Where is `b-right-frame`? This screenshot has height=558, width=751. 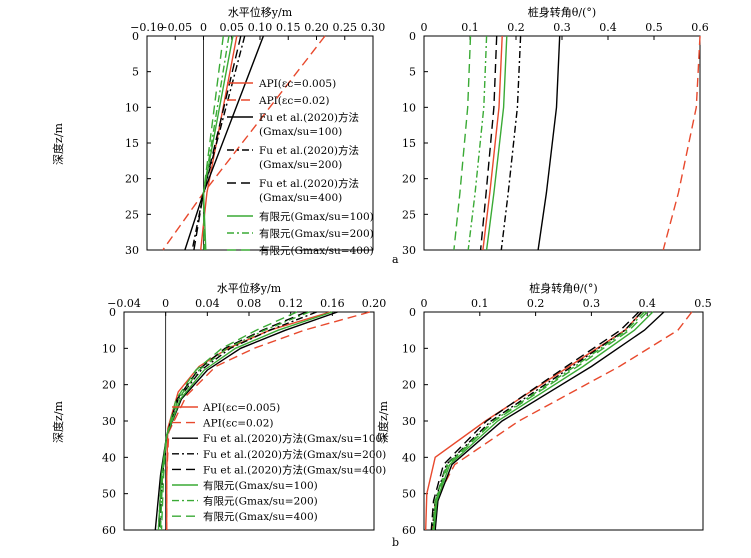 b-right-frame is located at coordinates (563, 421).